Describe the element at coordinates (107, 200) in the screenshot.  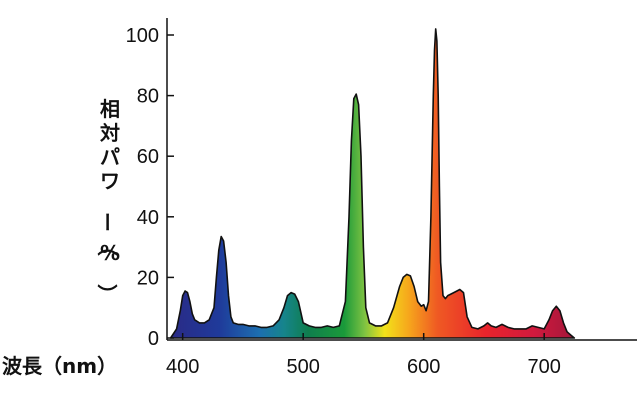
I see `y-axis-label: 相対パワー （% ）` at that location.